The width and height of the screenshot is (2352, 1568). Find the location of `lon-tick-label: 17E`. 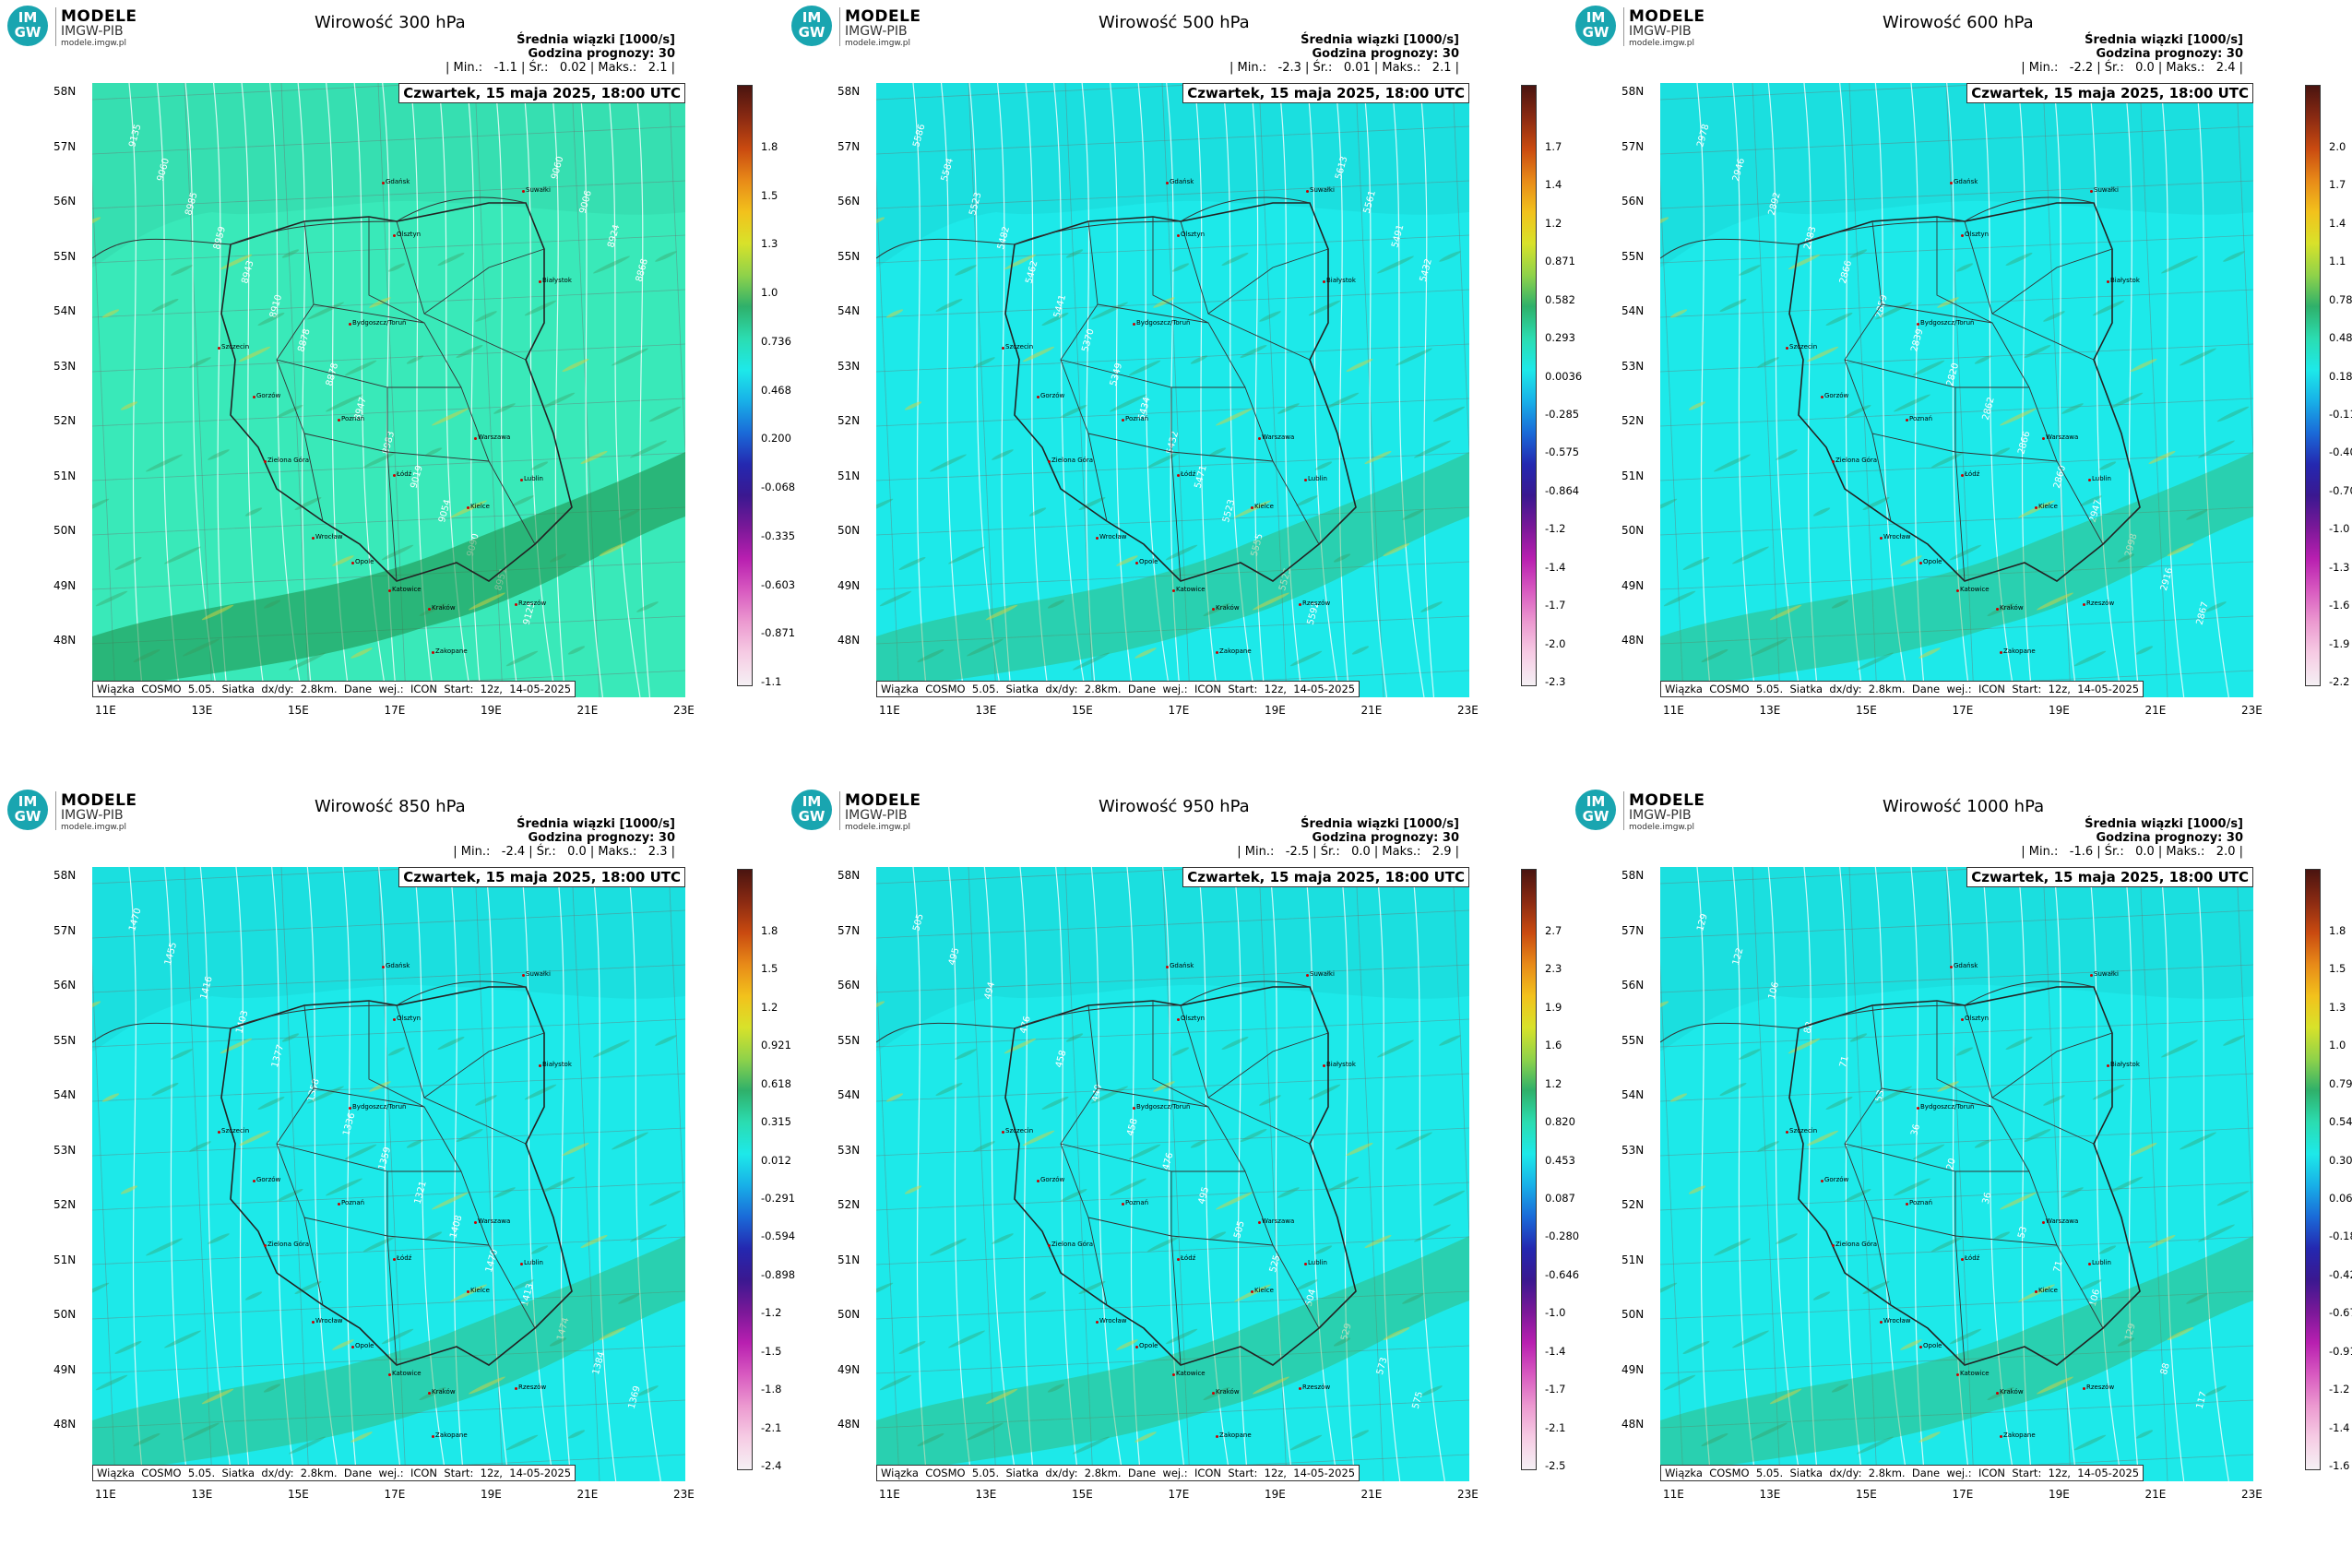

lon-tick-label: 17E is located at coordinates (395, 710).